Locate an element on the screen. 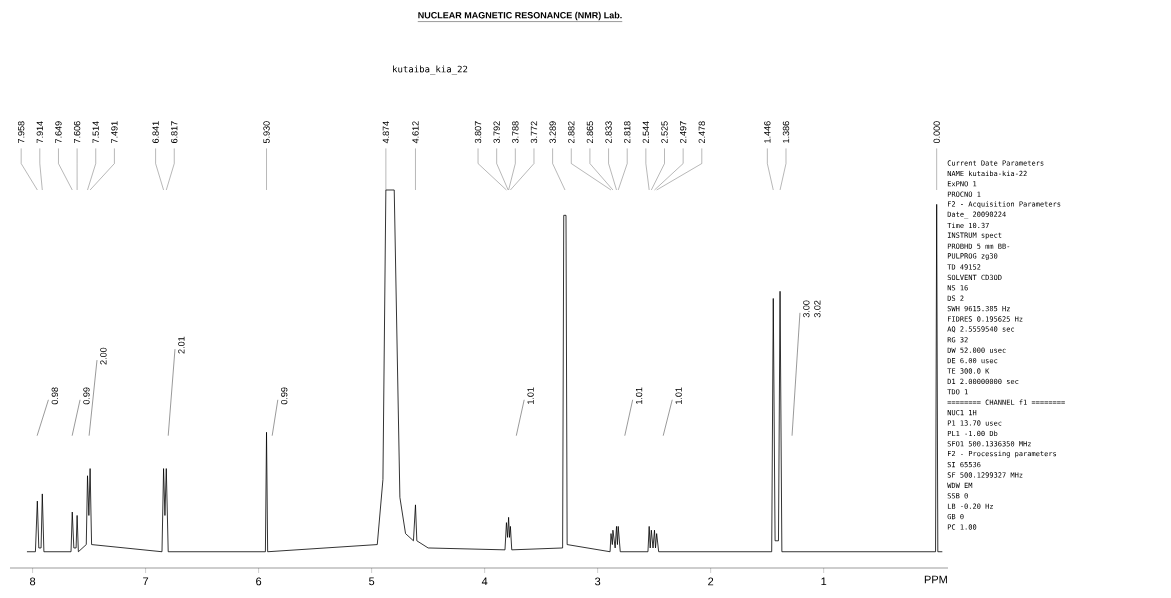 The image size is (1171, 598). annotation: 2.833 is located at coordinates (608, 132).